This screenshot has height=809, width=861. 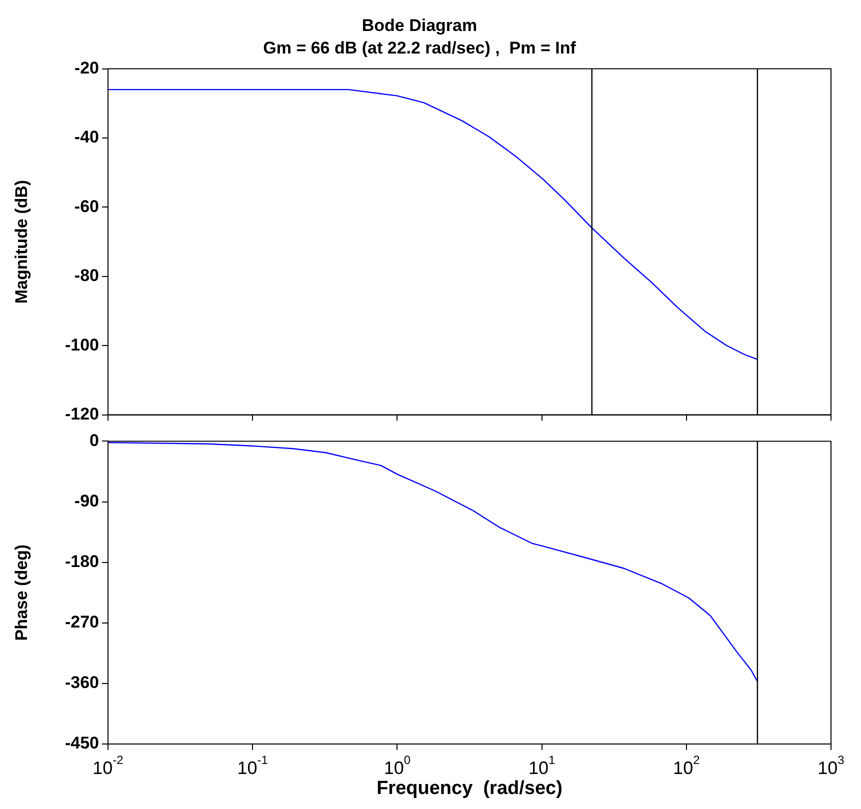 I want to click on chart-title: Bode Diagram, so click(x=420, y=25).